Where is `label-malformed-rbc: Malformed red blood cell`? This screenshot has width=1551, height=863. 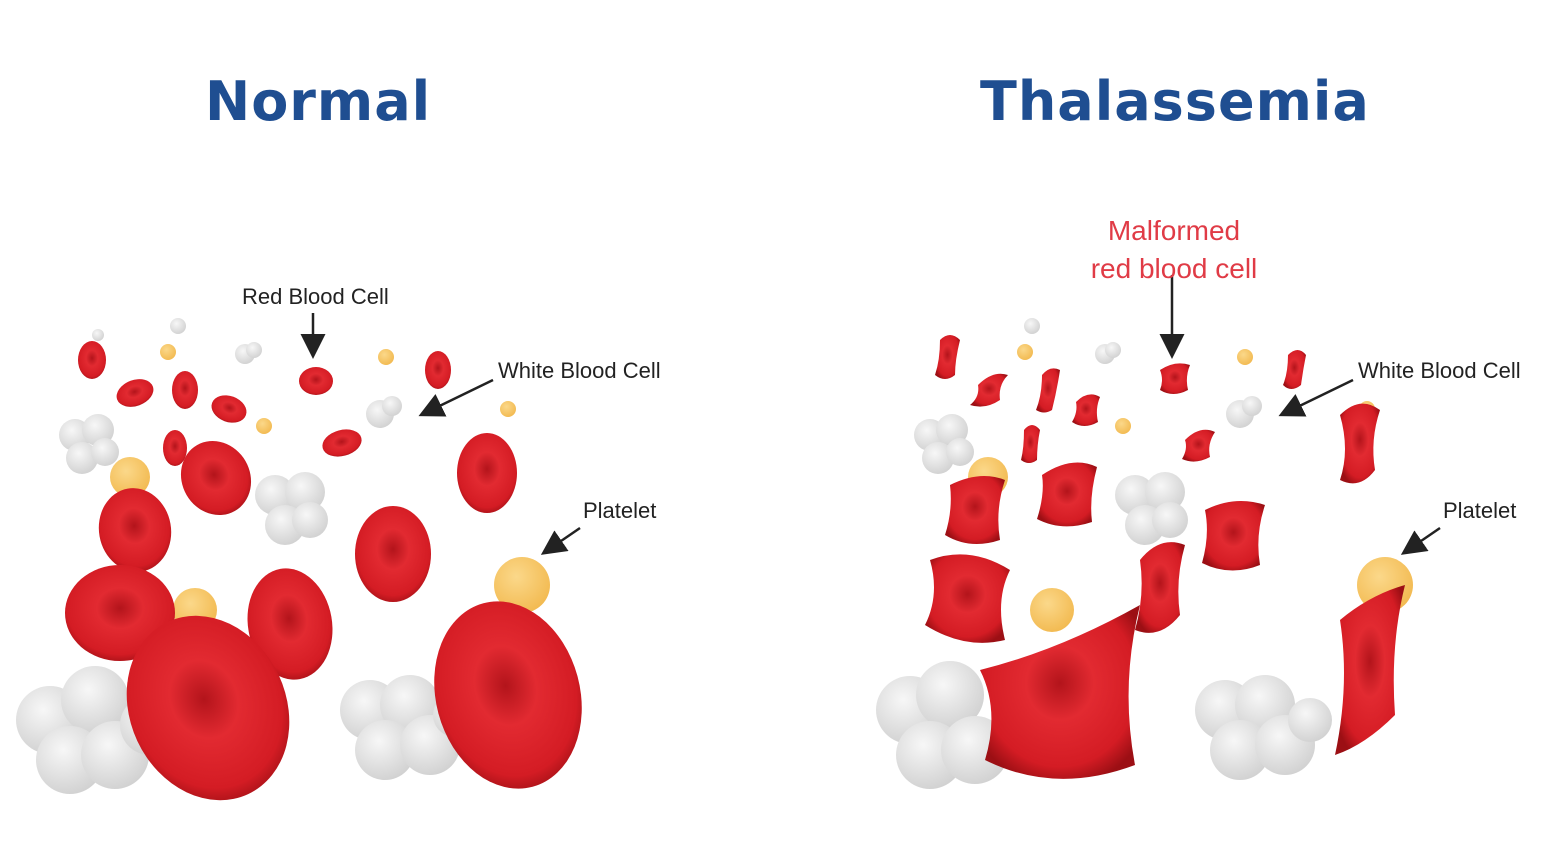
label-malformed-rbc: Malformed red blood cell is located at coordinates (1174, 250).